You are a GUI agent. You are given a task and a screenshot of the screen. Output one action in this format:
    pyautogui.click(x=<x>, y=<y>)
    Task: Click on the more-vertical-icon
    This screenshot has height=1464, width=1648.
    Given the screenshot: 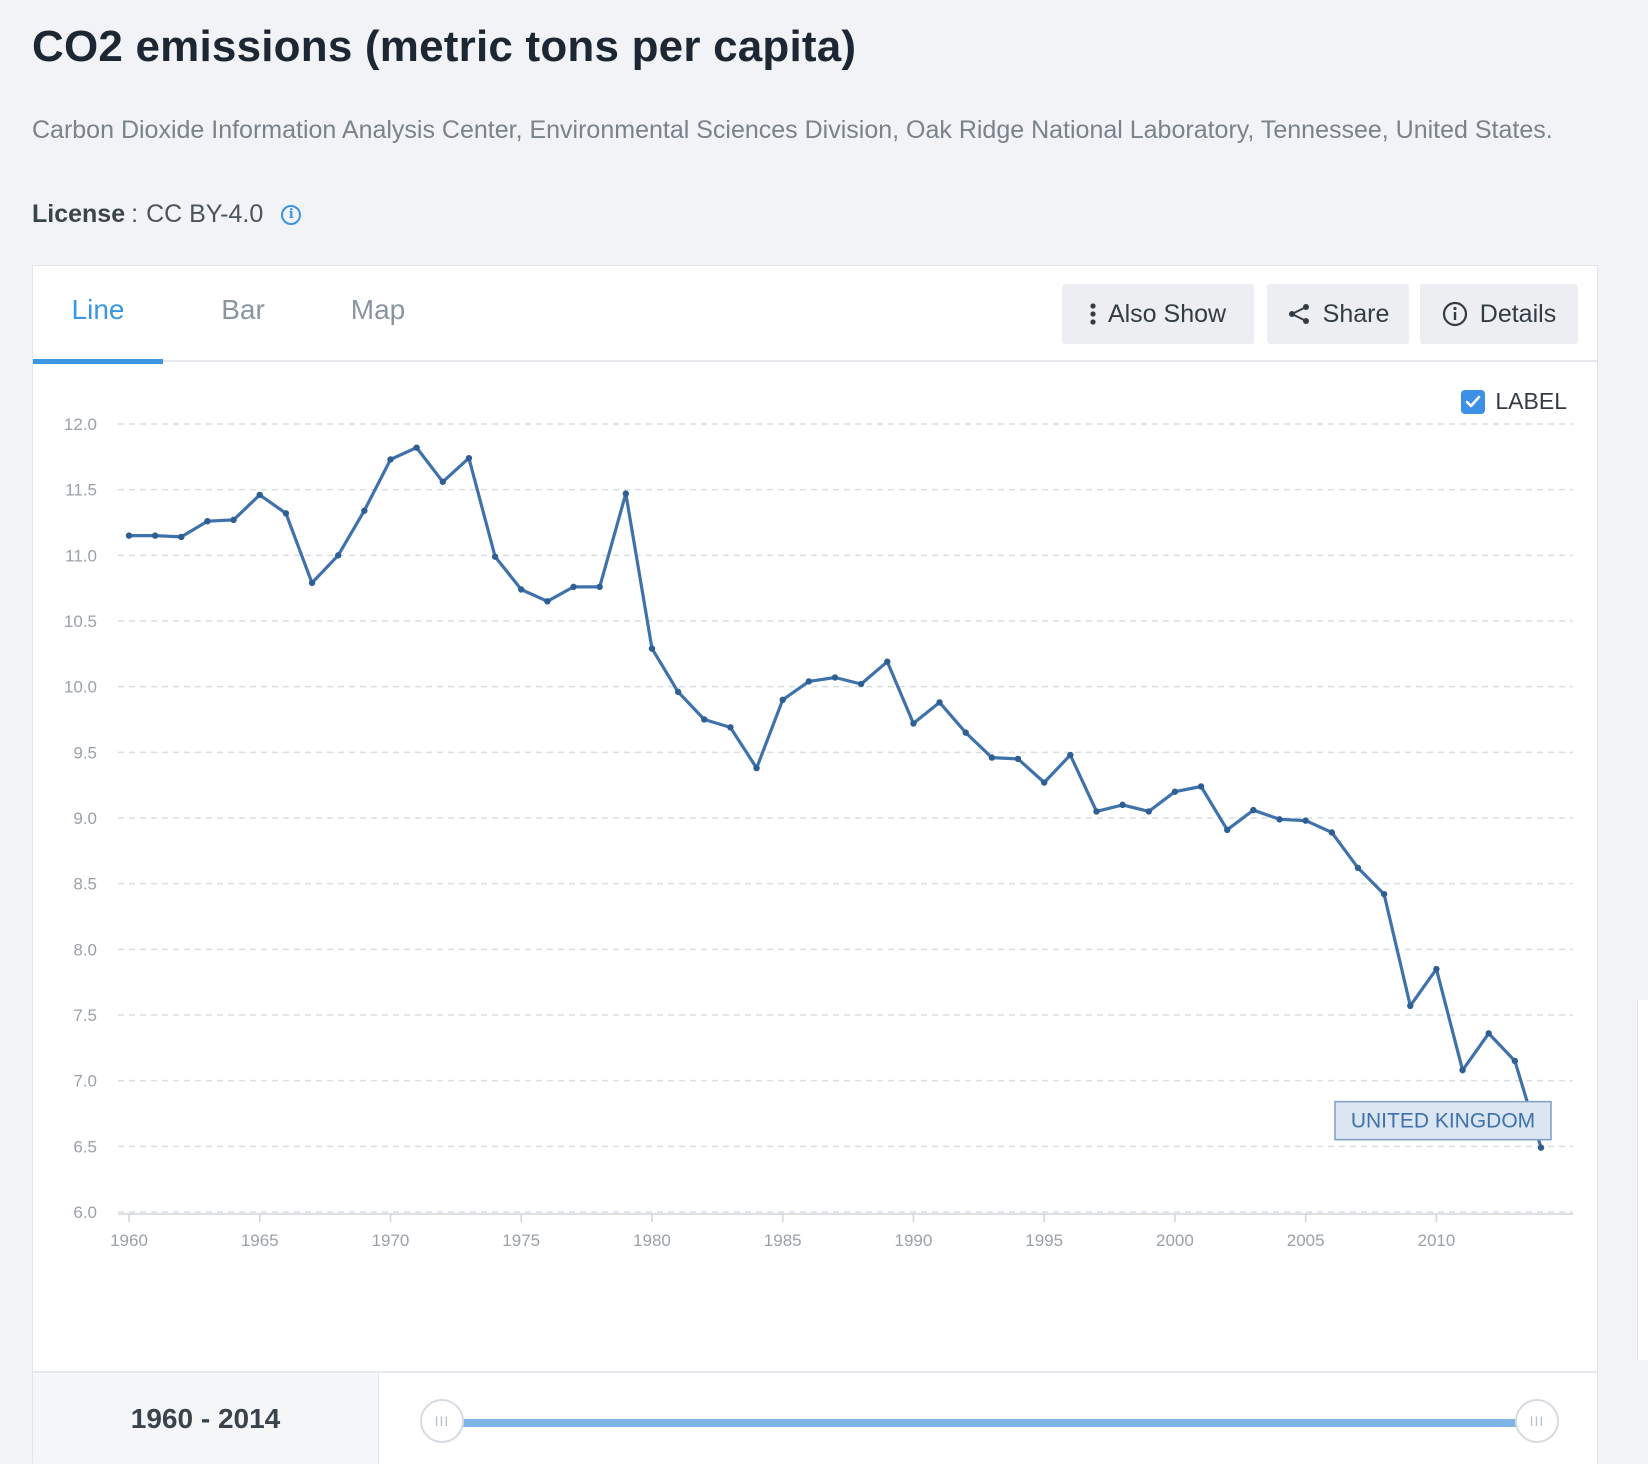 What is the action you would take?
    pyautogui.click(x=1093, y=314)
    